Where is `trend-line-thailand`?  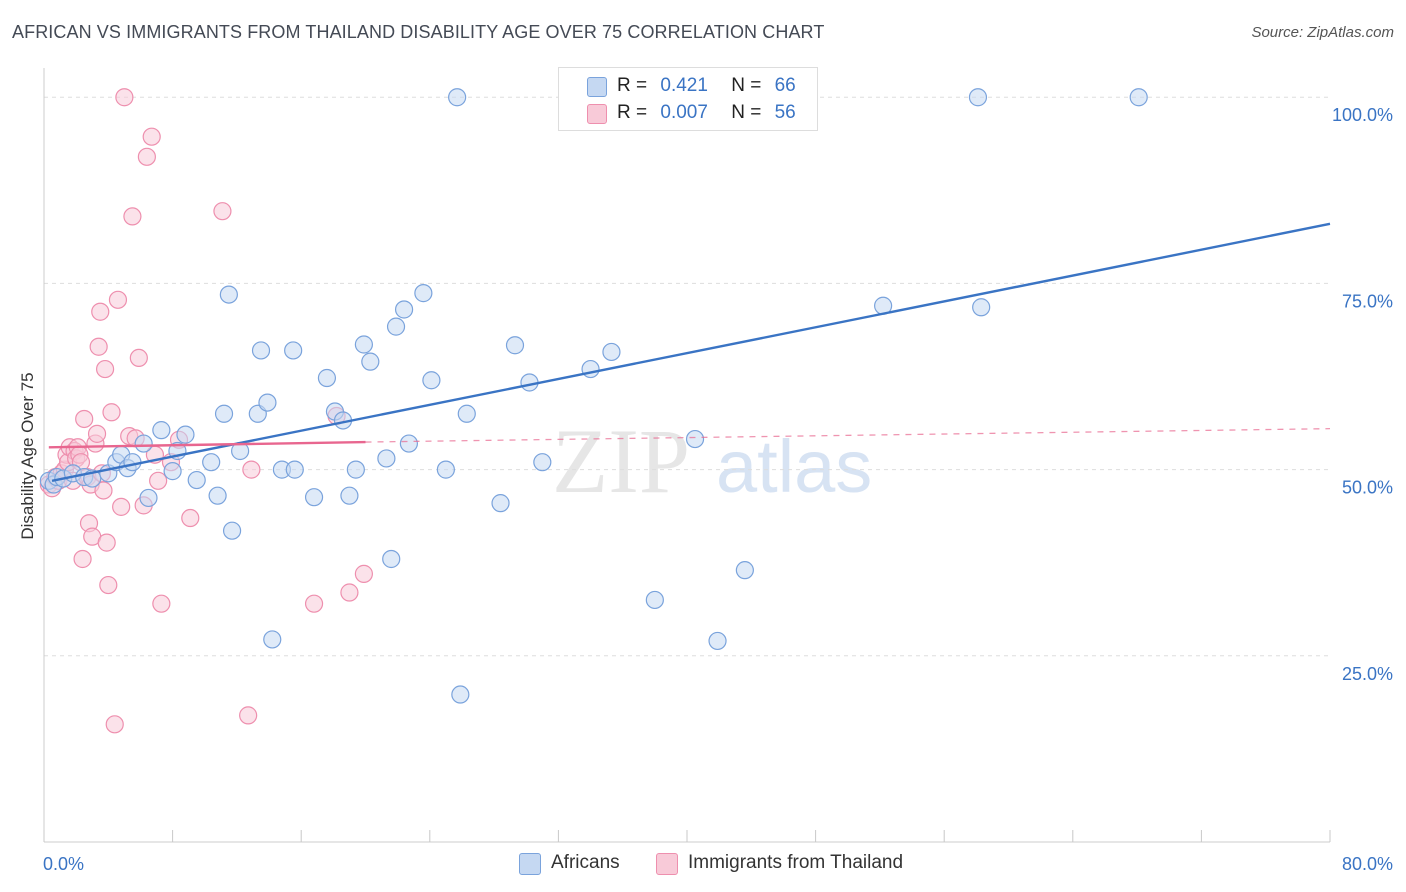
trend-line-thailand is located at coordinates (207, 444).